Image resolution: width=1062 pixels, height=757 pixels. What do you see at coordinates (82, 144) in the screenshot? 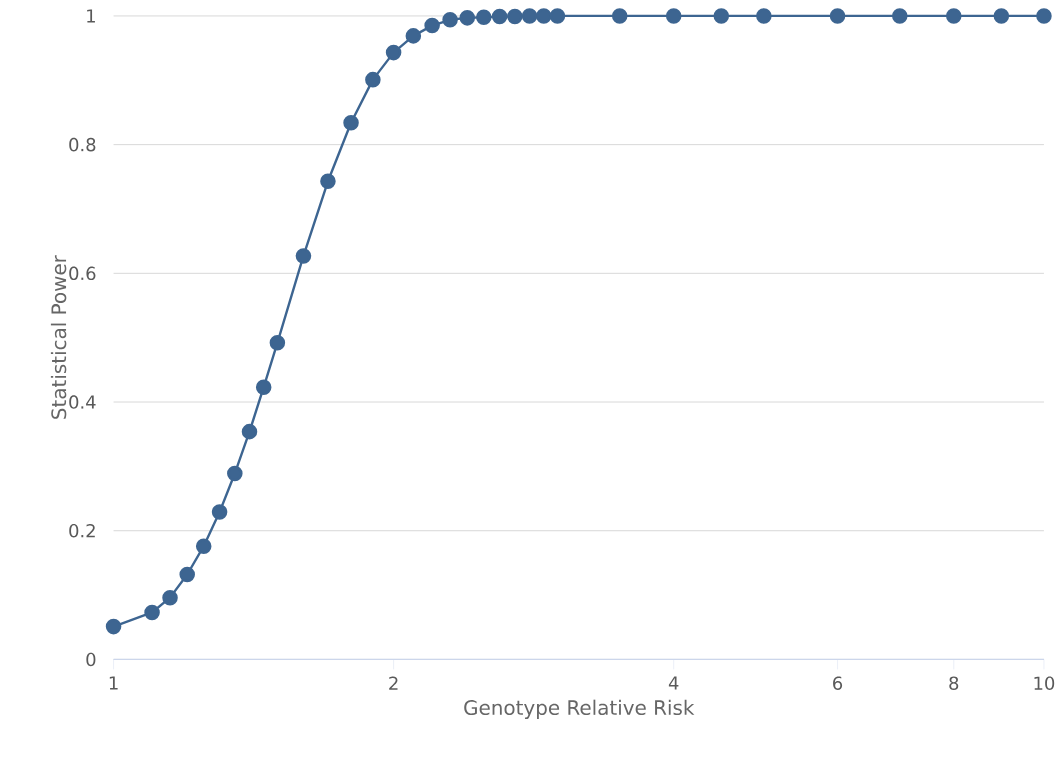
I see `y-tick-label: 0.8` at bounding box center [82, 144].